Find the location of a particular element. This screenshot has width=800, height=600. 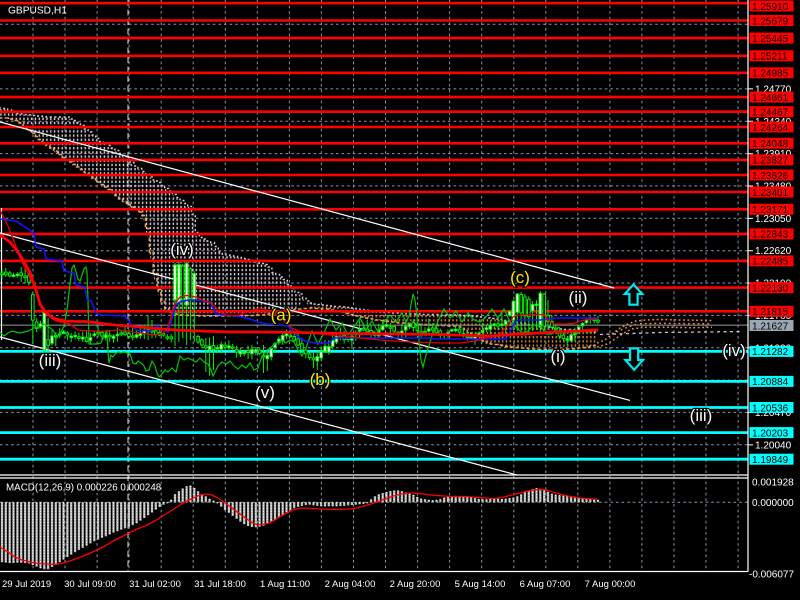

svg-text: 1.23626 is located at coordinates (770, 176).